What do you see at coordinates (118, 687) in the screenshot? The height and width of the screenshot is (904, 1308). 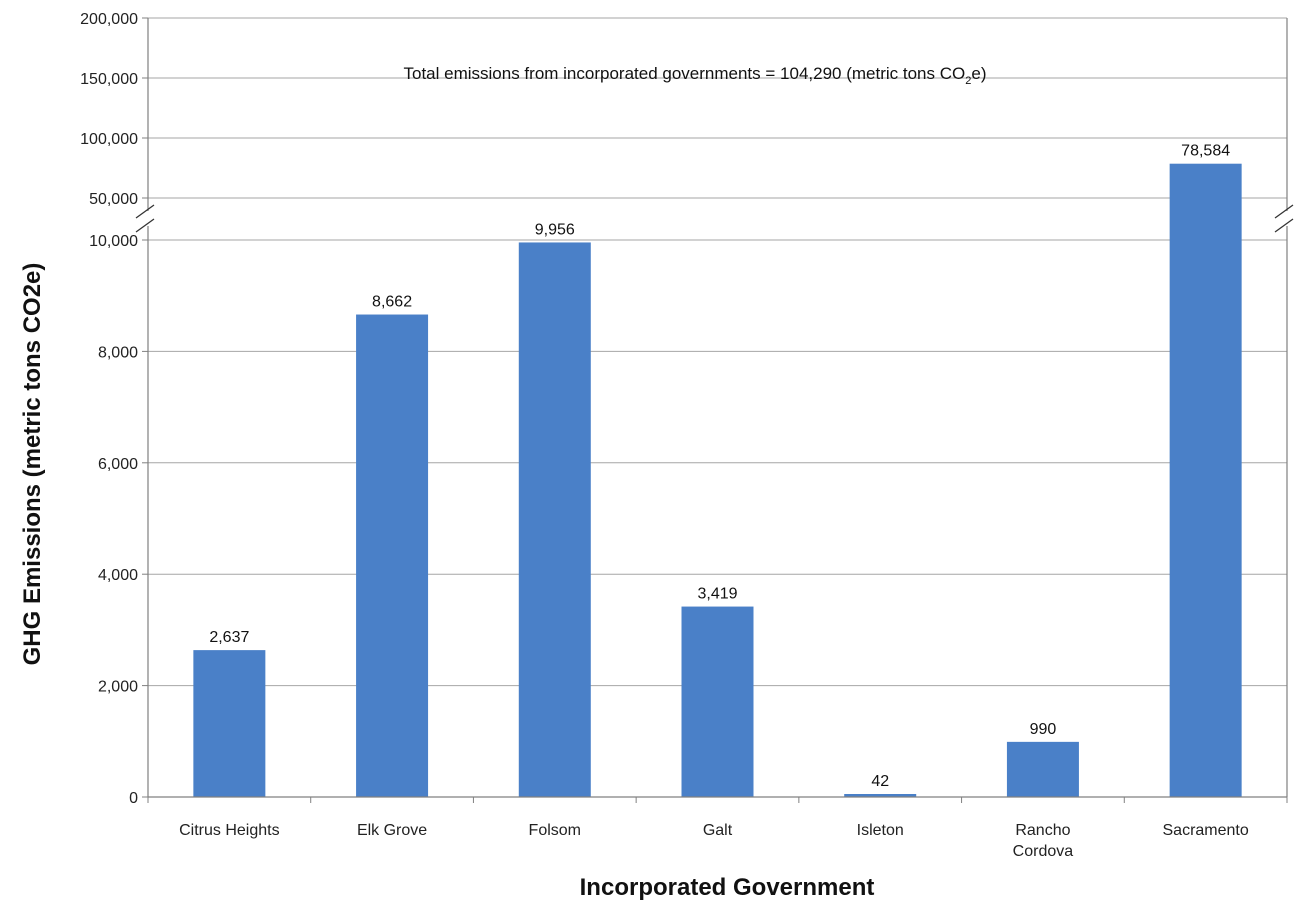 I see `y-tick-label: 2,000` at bounding box center [118, 687].